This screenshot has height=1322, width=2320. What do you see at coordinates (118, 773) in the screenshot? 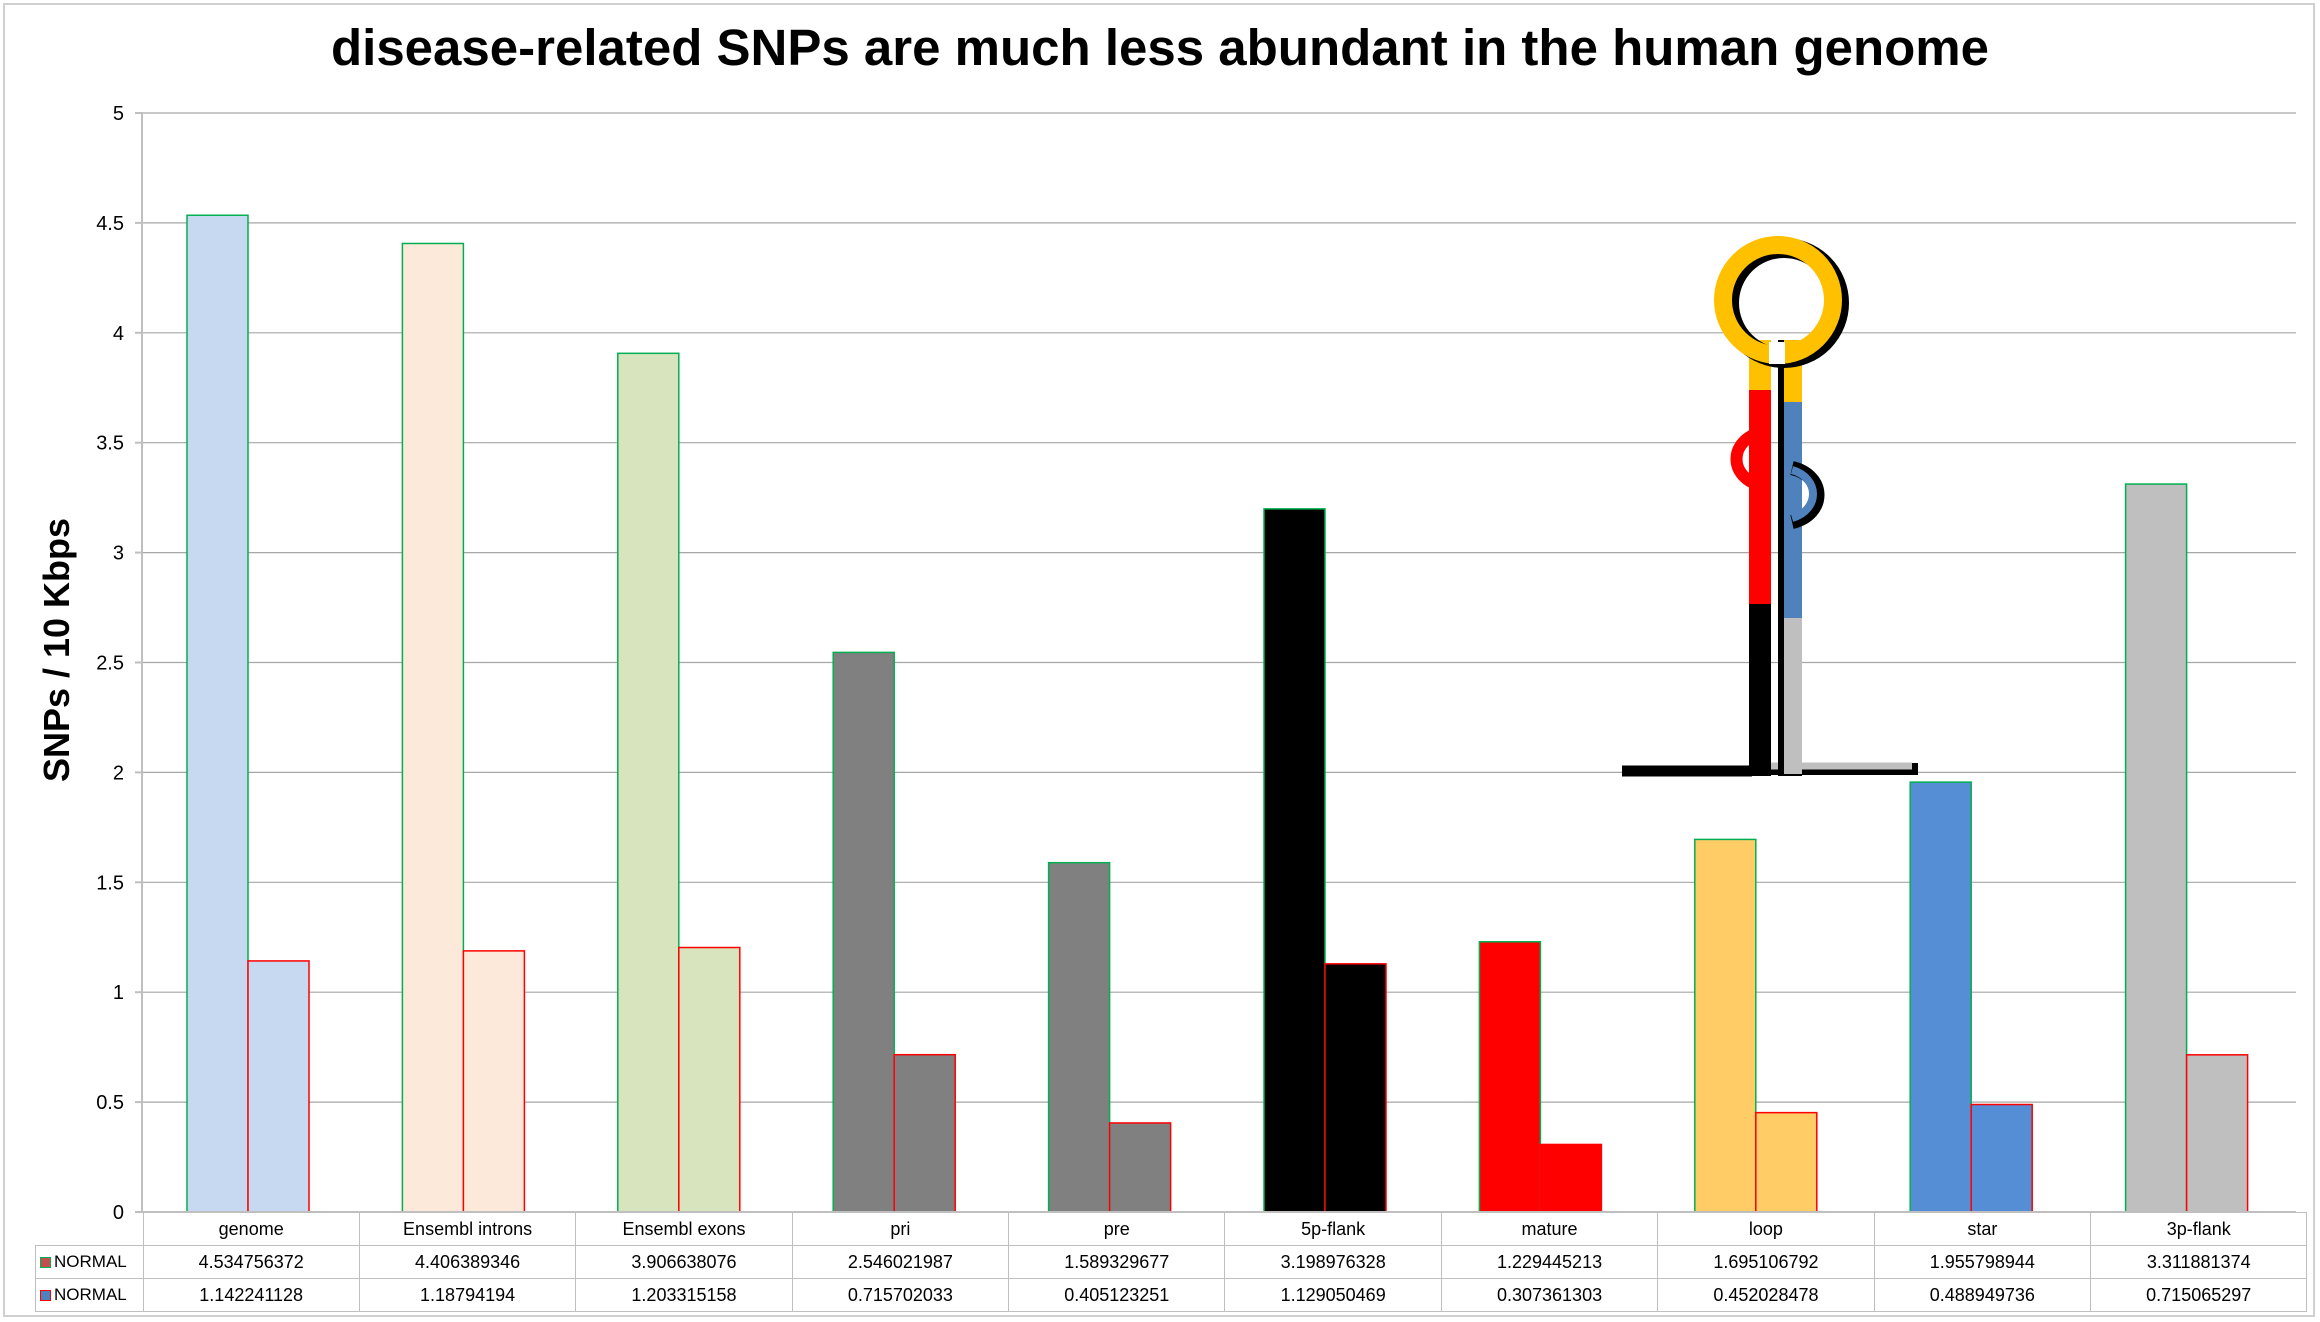
I see `y-tick-label: 2` at bounding box center [118, 773].